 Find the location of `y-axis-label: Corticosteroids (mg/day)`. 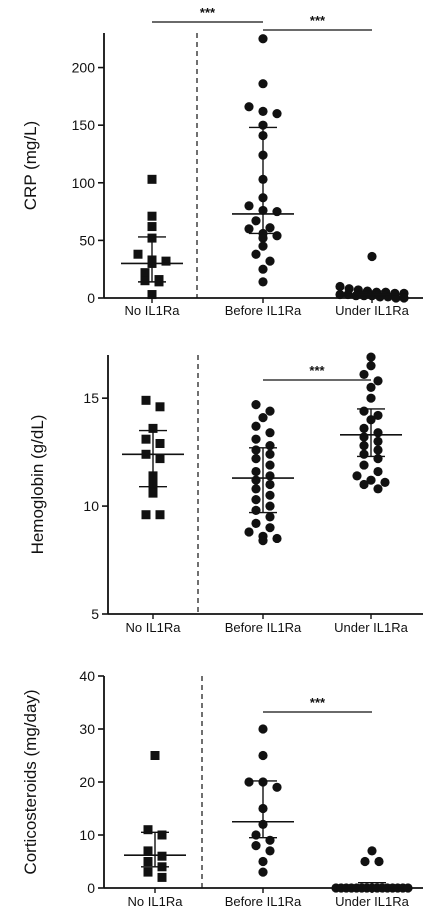

y-axis-label: Corticosteroids (mg/day) is located at coordinates (30, 781).